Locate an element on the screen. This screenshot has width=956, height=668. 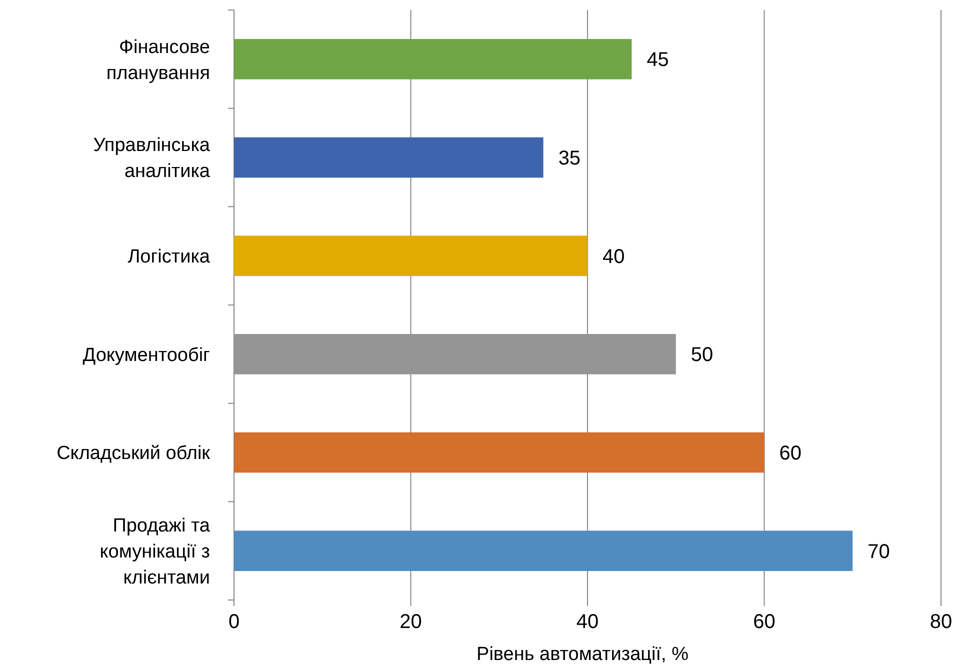
y-tick-label: Складський облік is located at coordinates (133, 453).